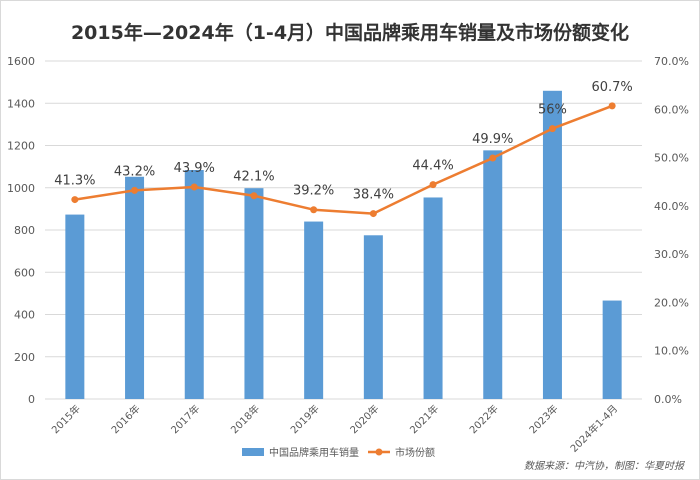  Describe the element at coordinates (611, 87) in the screenshot. I see `market-share-data-label: 60.7%` at that location.